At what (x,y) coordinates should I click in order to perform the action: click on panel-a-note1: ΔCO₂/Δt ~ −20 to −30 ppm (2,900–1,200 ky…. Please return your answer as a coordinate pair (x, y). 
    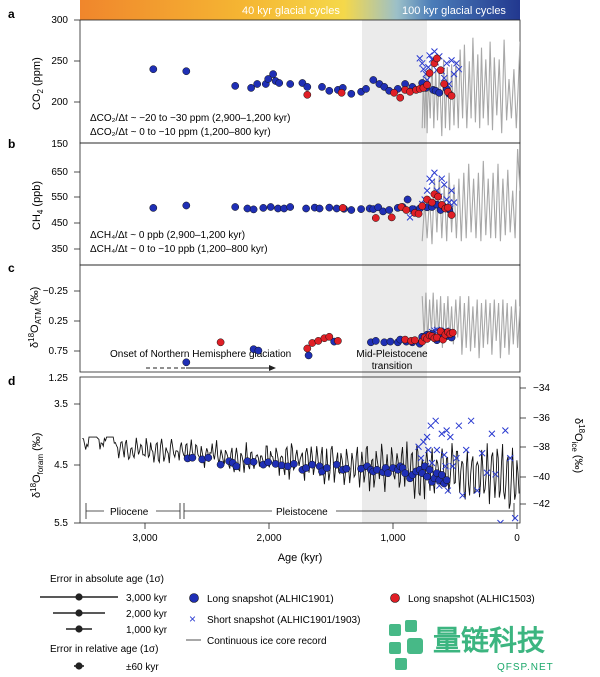
    Looking at the image, I should click on (190, 118).